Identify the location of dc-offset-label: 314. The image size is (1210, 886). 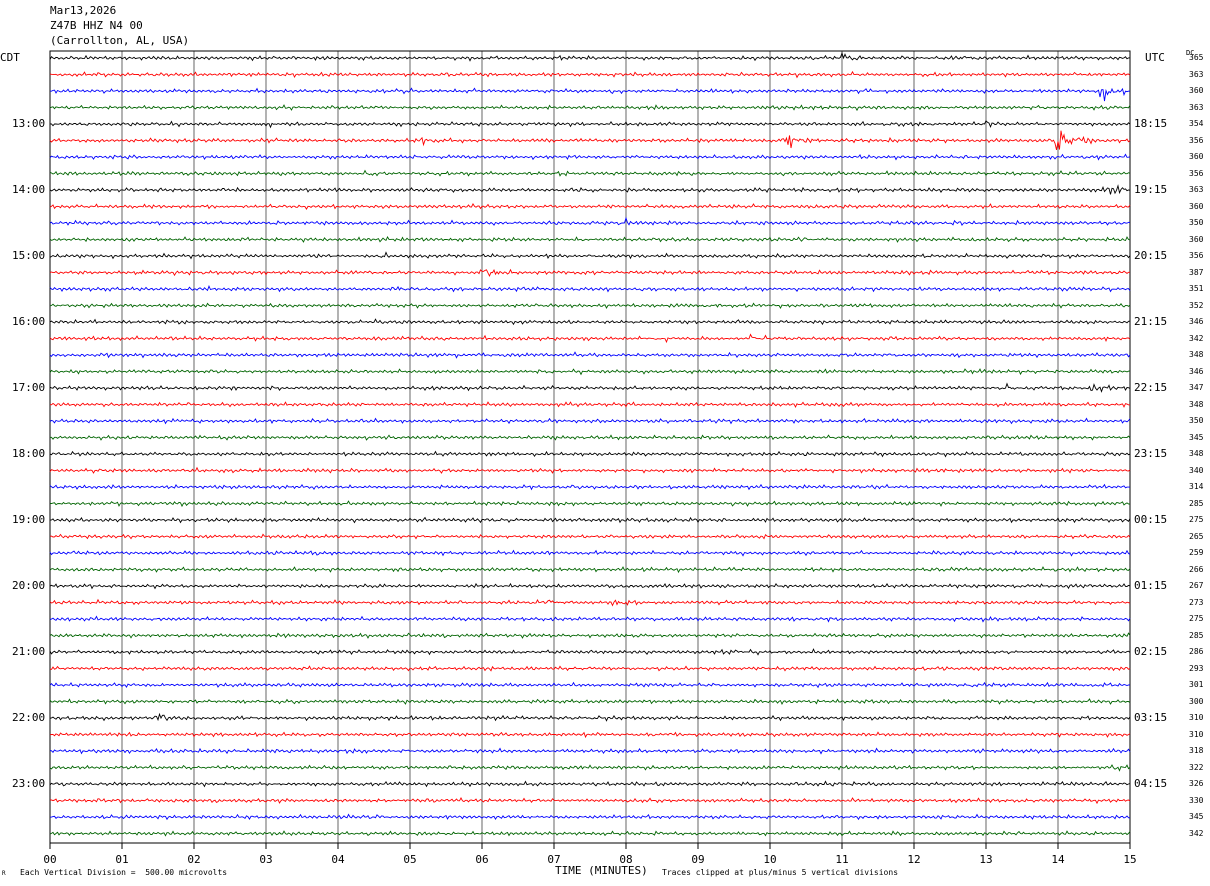
(1196, 486).